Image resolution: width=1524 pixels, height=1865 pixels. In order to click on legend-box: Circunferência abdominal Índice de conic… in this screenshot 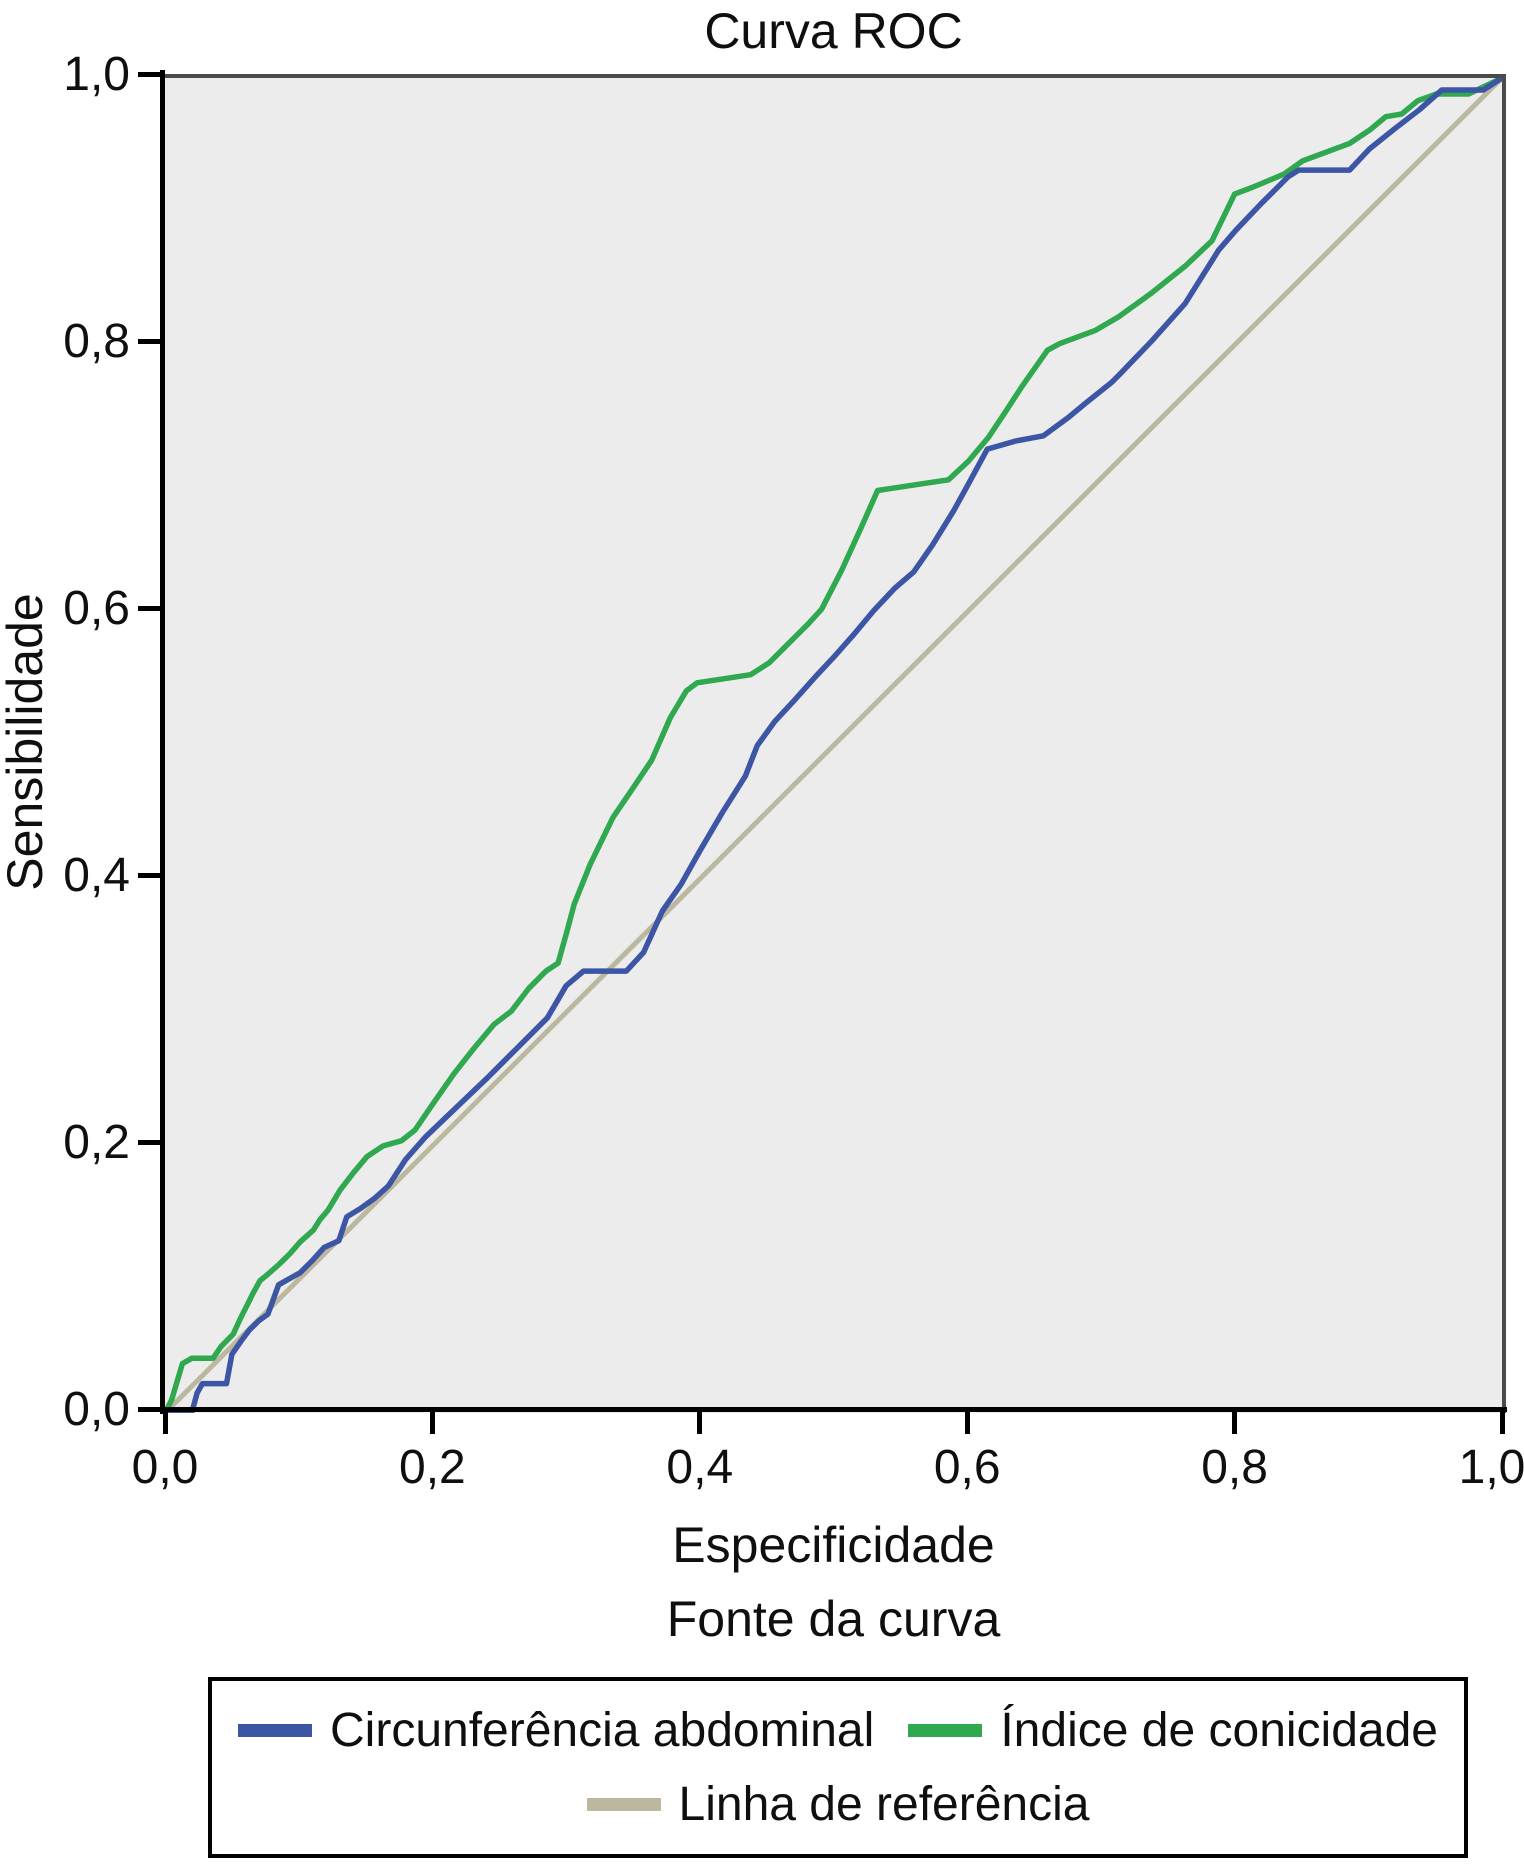, I will do `click(838, 1767)`.